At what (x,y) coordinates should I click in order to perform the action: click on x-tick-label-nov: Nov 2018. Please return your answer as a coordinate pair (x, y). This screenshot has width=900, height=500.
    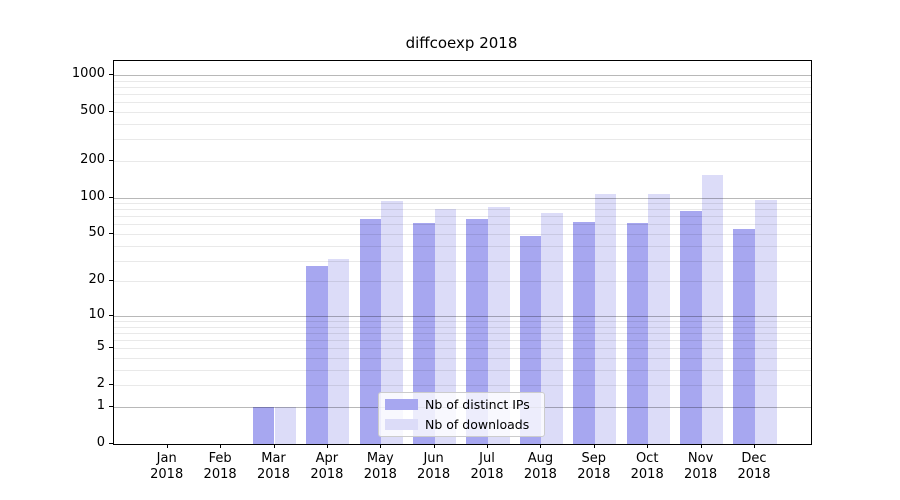
    Looking at the image, I should click on (701, 467).